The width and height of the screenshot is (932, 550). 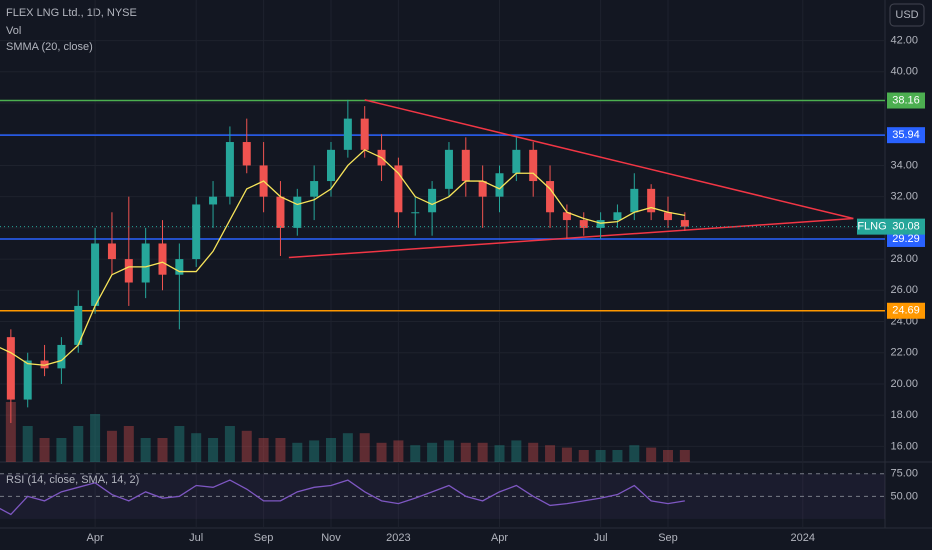 What do you see at coordinates (904, 40) in the screenshot?
I see `y-tick-label: 42.00` at bounding box center [904, 40].